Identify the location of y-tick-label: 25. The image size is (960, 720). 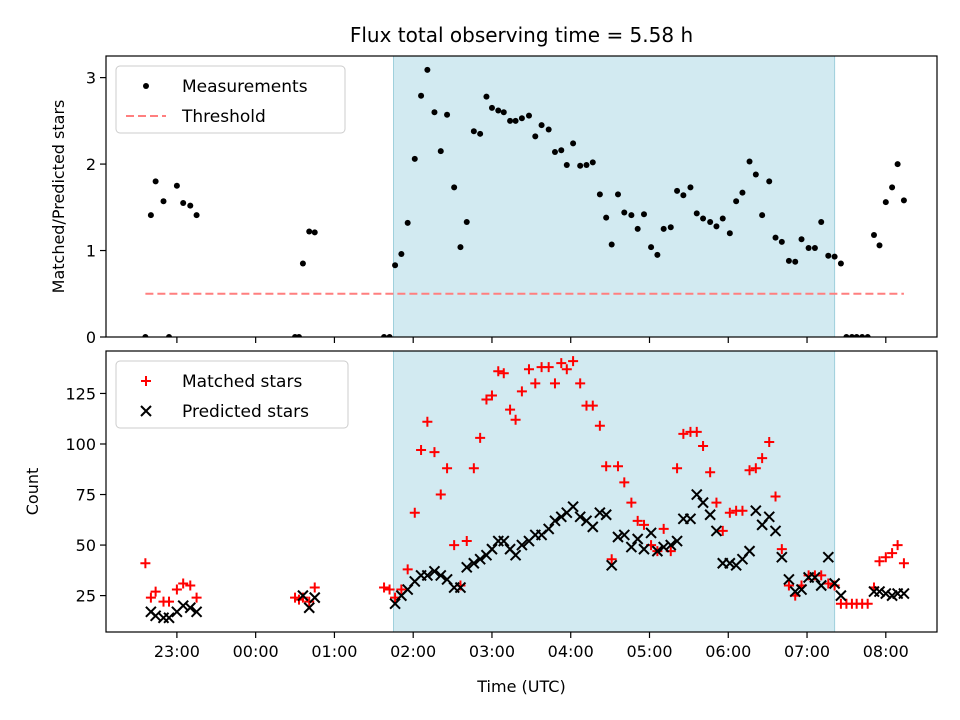
(86, 596).